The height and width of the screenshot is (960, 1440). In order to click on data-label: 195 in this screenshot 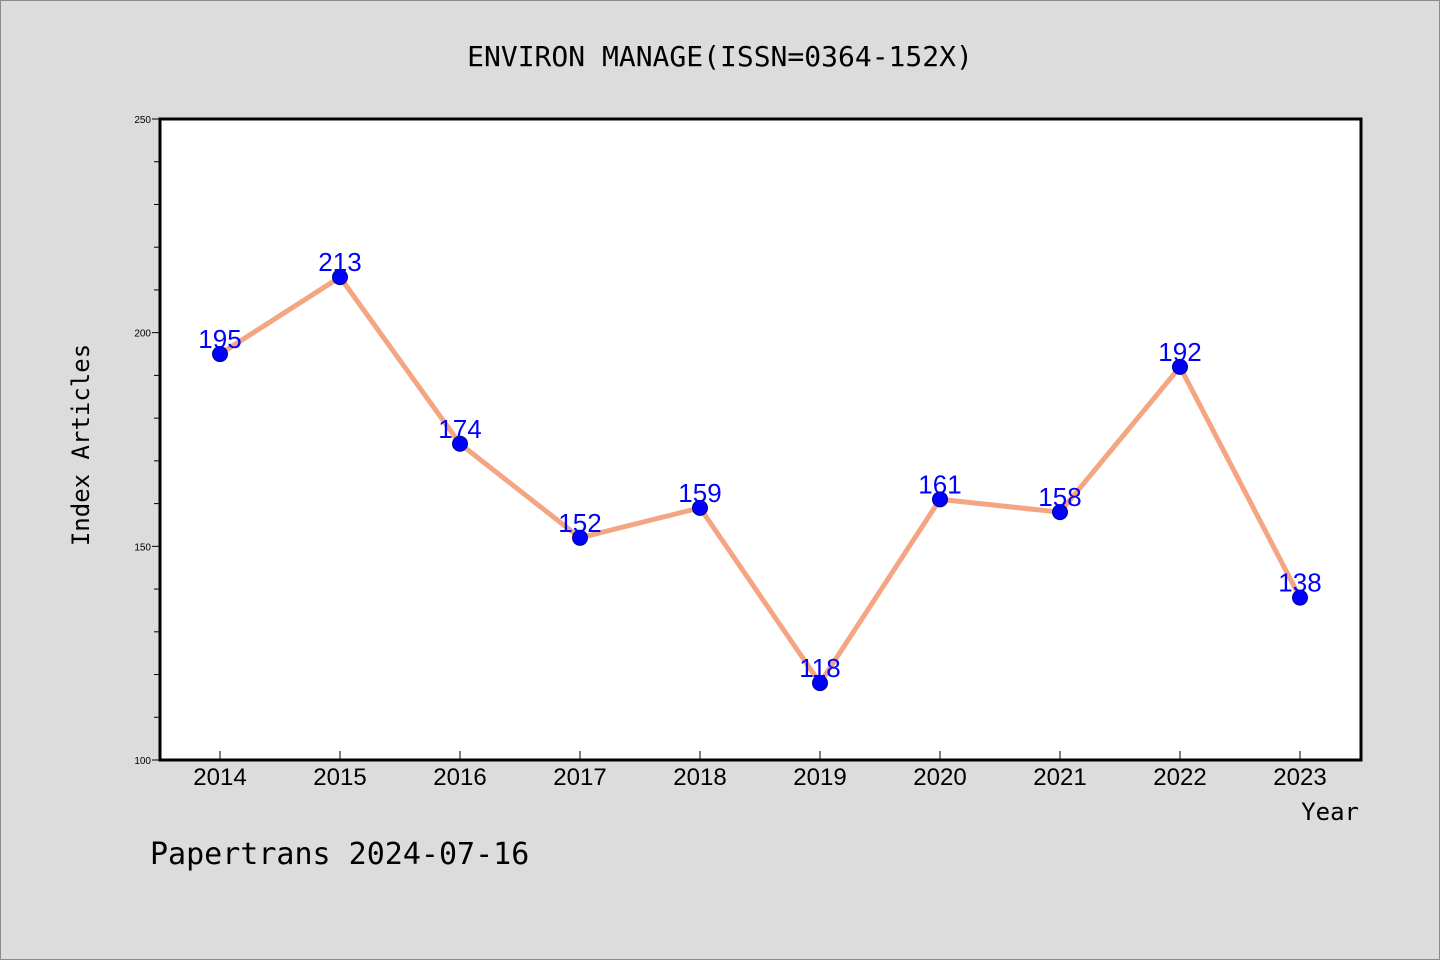, I will do `click(219, 339)`.